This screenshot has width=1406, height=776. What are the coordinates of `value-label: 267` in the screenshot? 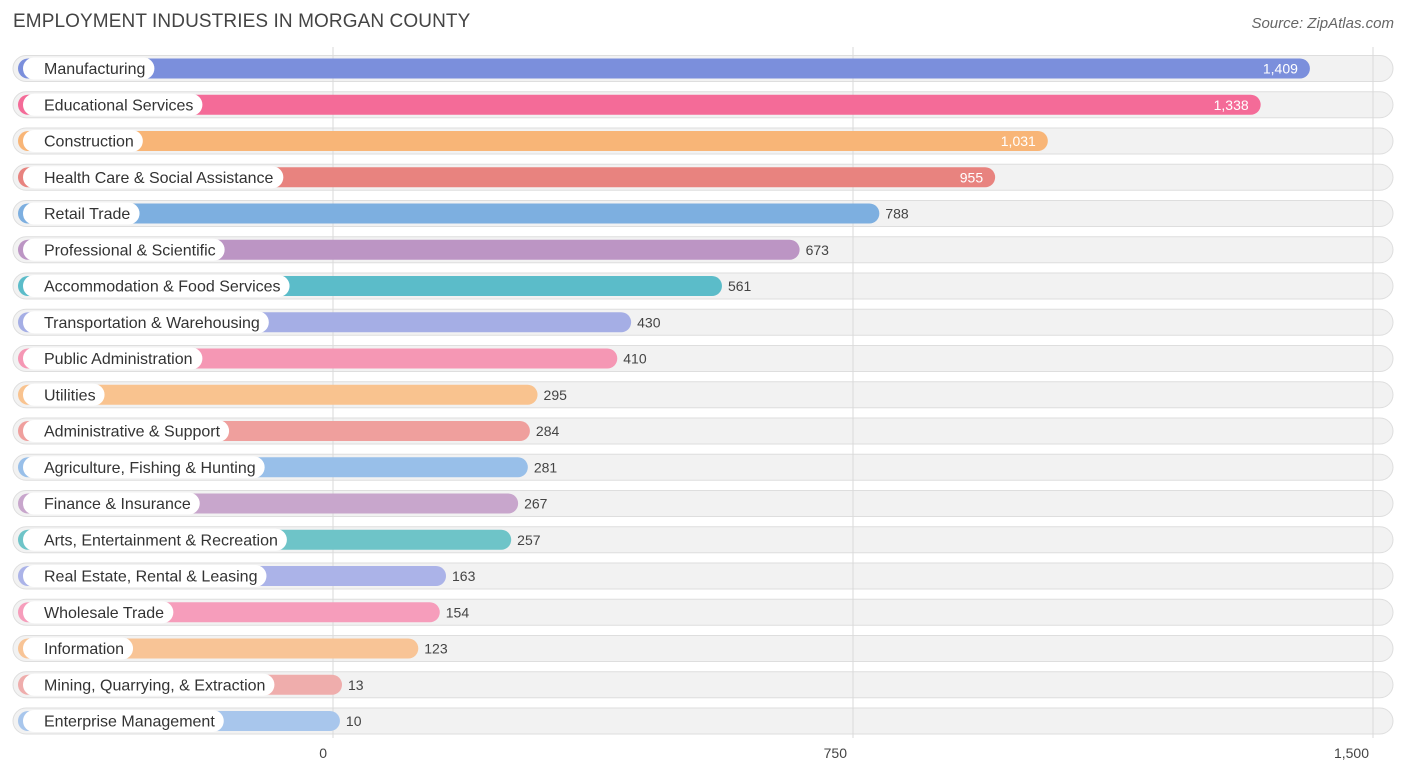 It's located at (536, 504).